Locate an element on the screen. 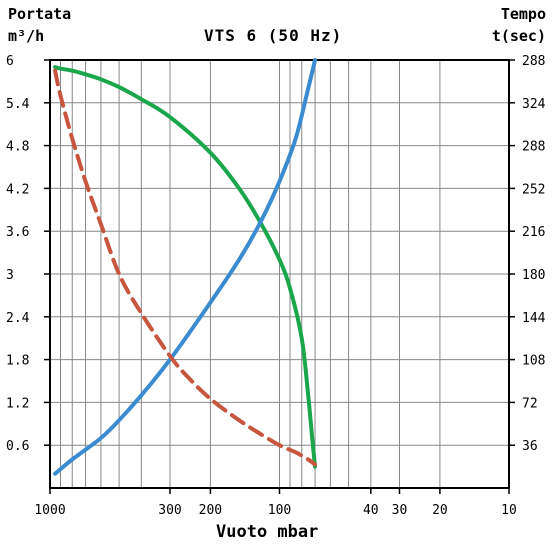 This screenshot has height=548, width=552. left-axis-title: Portata is located at coordinates (40, 14).